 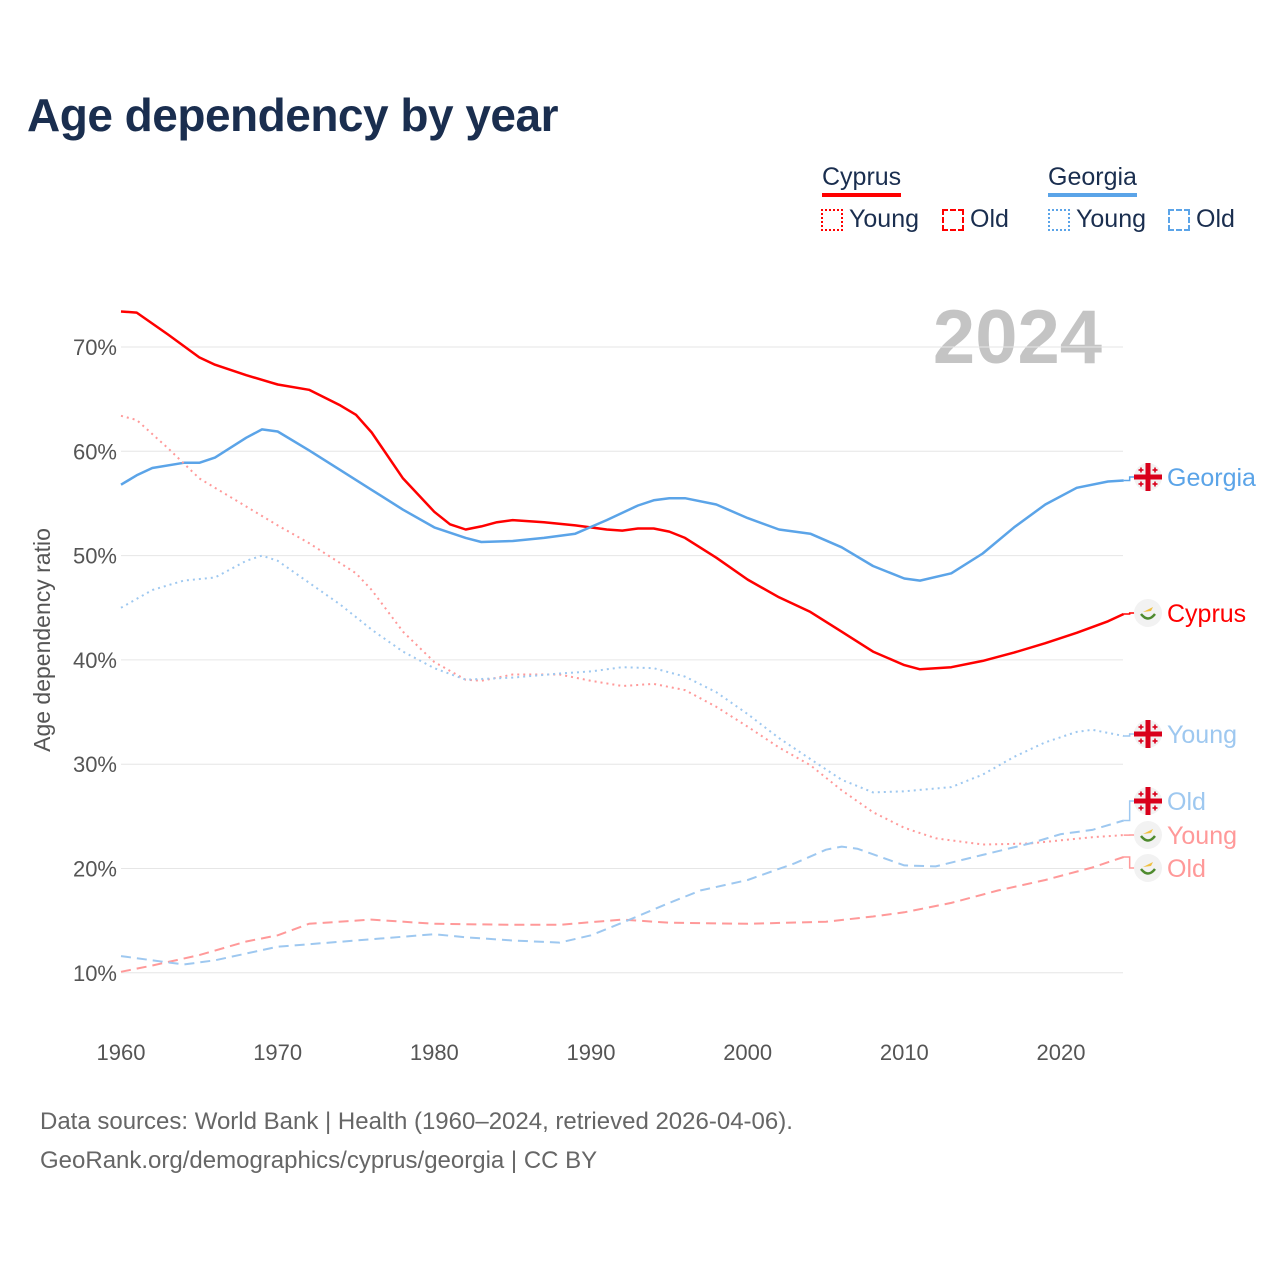 I want to click on y-tick-label: 50%, so click(x=95, y=556).